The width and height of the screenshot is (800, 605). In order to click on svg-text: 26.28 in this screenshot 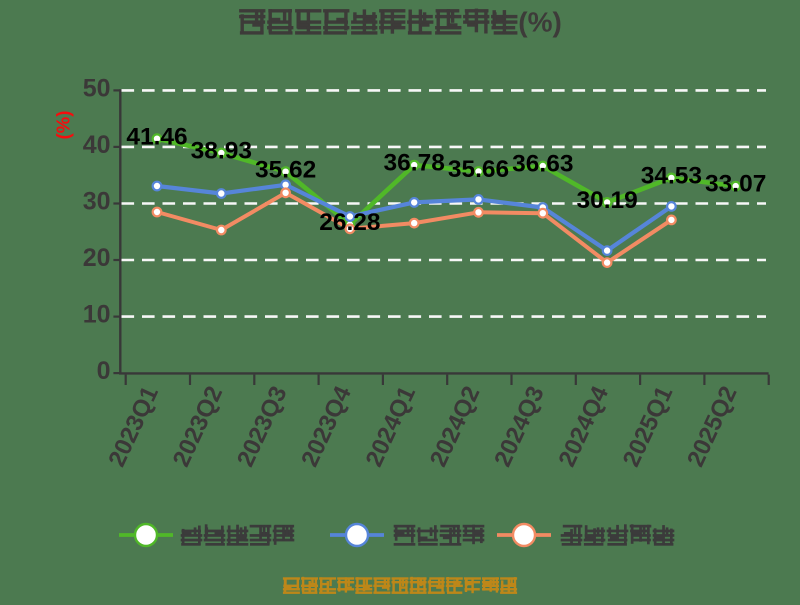, I will do `click(349, 222)`.